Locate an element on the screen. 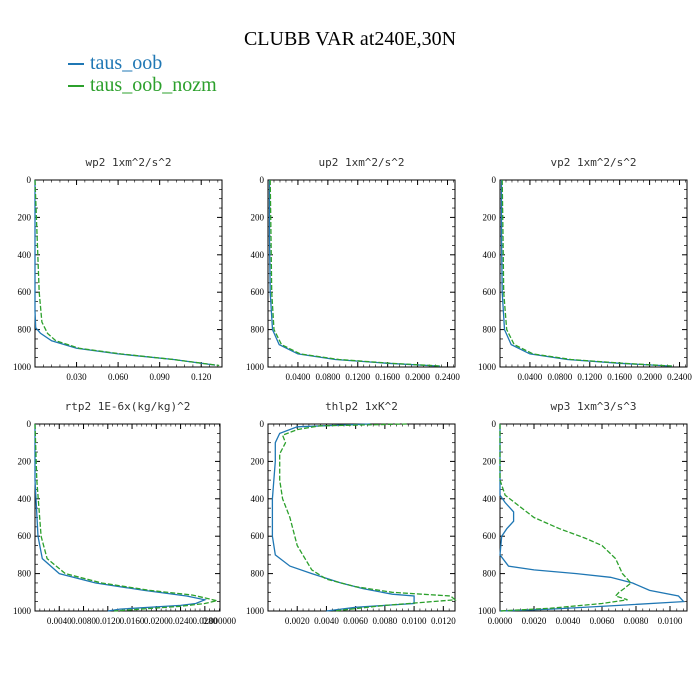 This screenshot has height=700, width=700. series-line-taus_oob-vp2 is located at coordinates (586, 273).